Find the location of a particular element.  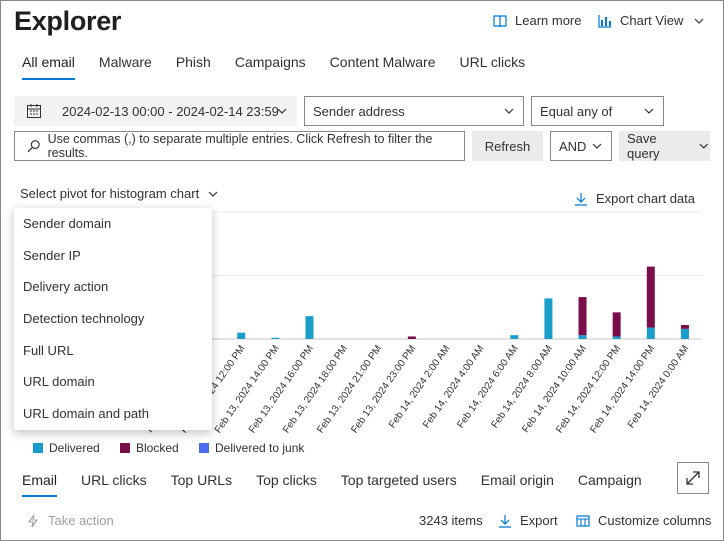

pivot-option-url-domain: URL domain is located at coordinates (59, 382).